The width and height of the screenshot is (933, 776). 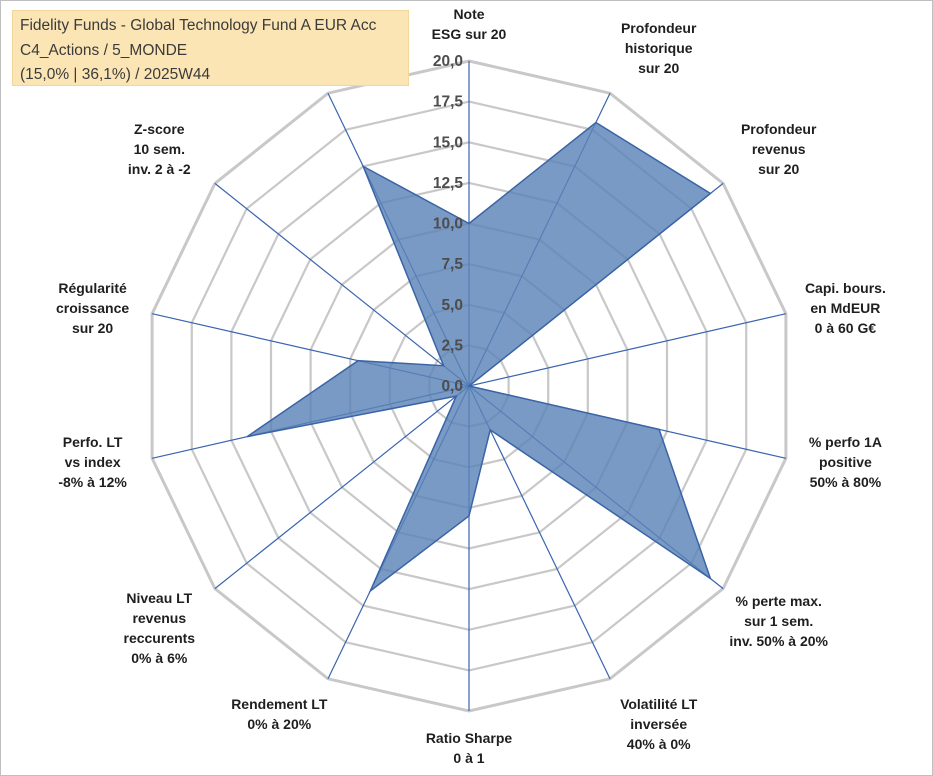 What do you see at coordinates (468, 758) in the screenshot?
I see `axis-label-7-line-1: 0 à 1` at bounding box center [468, 758].